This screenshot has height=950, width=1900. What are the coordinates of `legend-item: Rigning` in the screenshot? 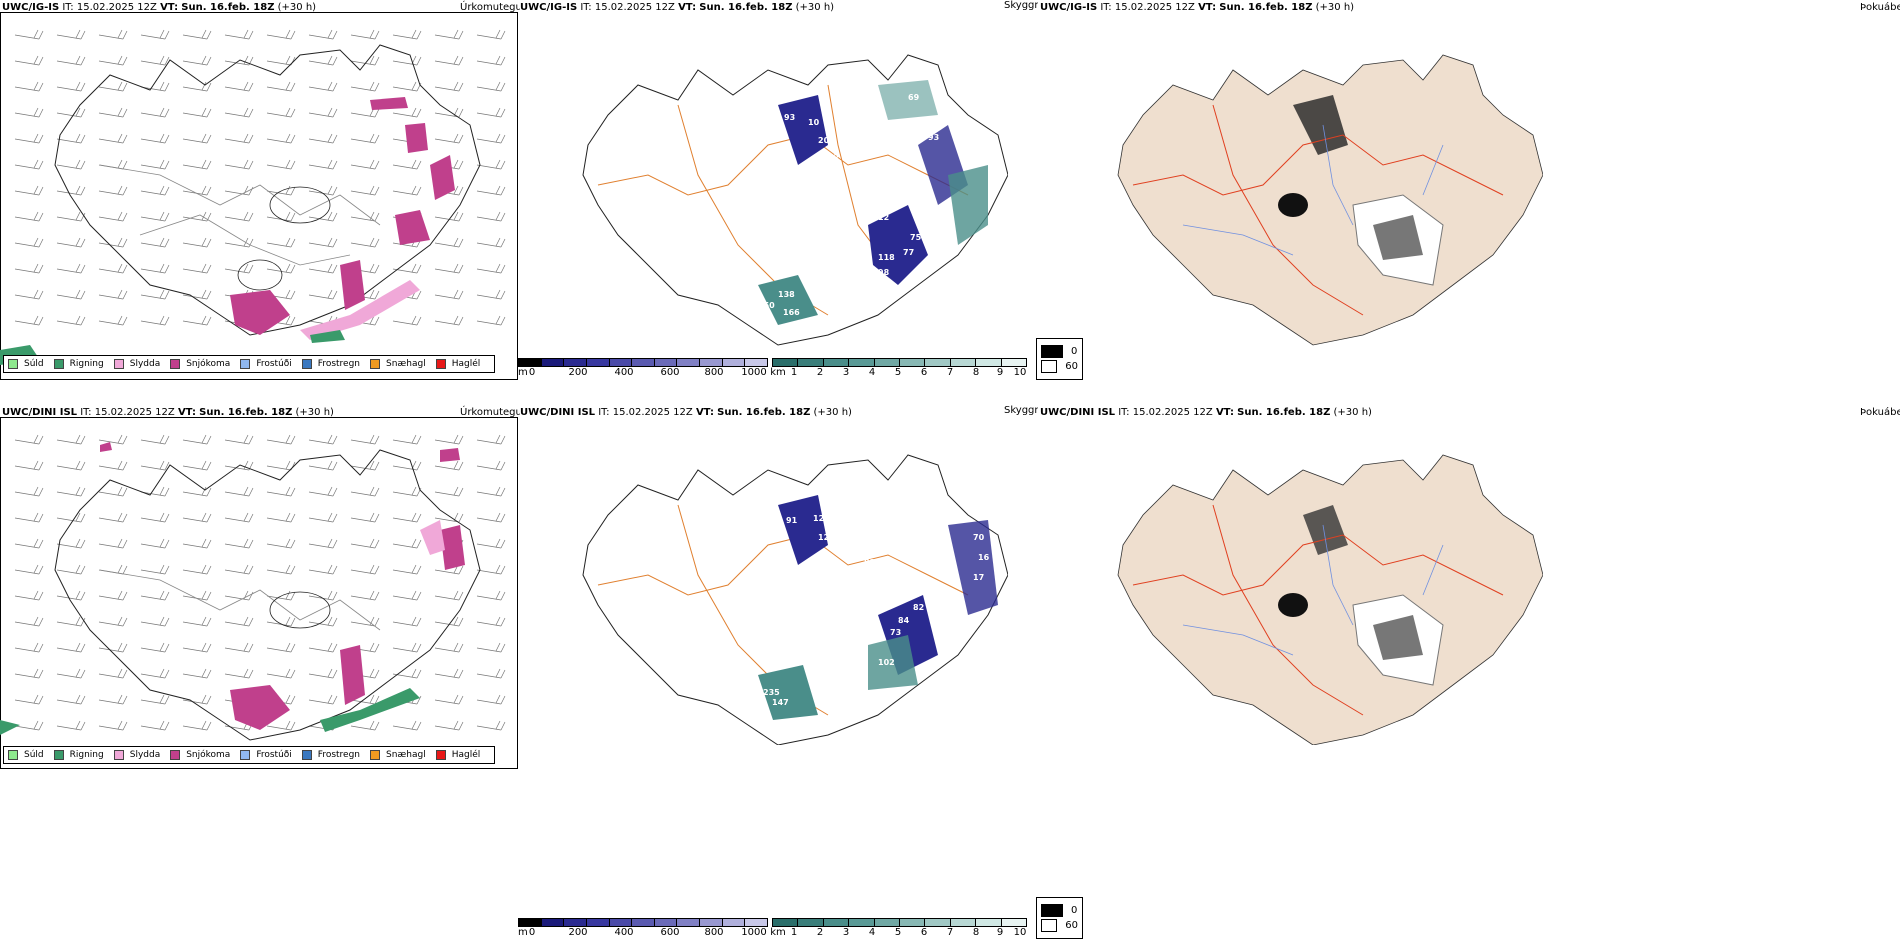 It's located at (78, 755).